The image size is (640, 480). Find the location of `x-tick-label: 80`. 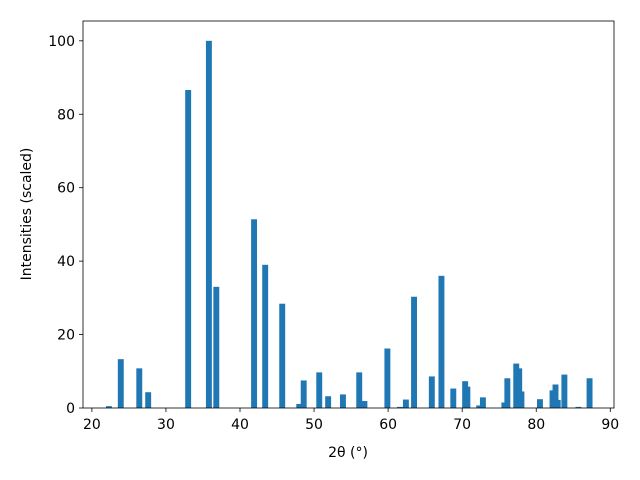

x-tick-label: 80 is located at coordinates (536, 425).